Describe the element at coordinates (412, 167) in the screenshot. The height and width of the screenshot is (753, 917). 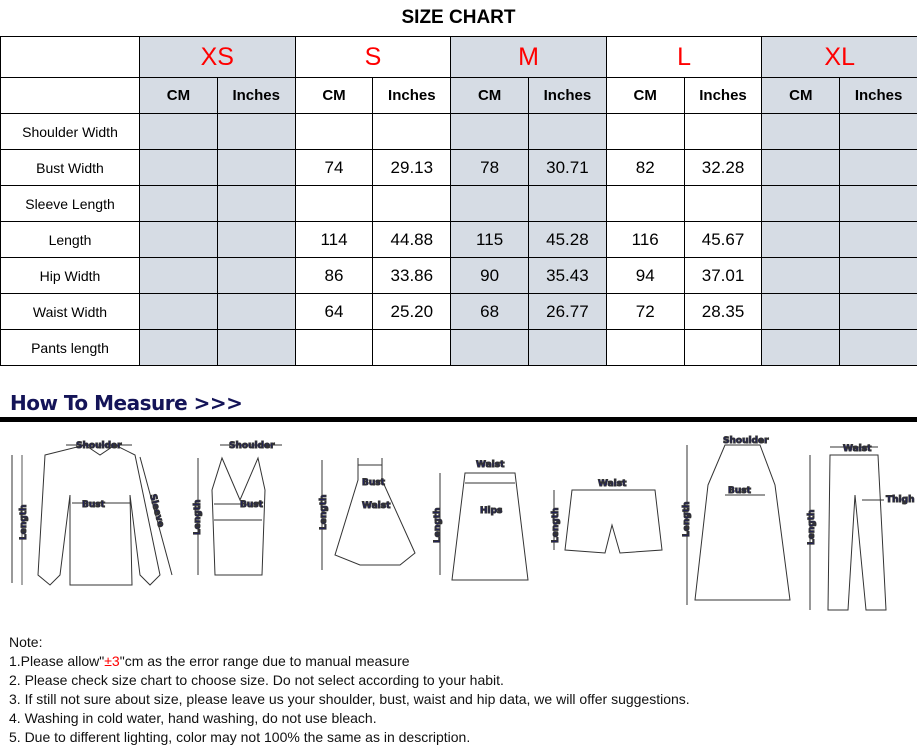
I see `value-cell: 29.13` at that location.